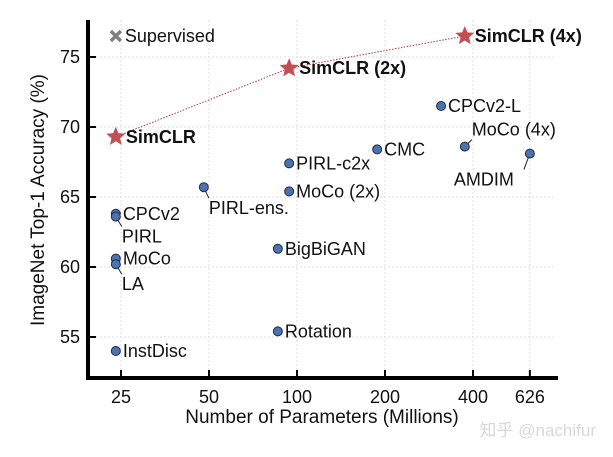 The image size is (613, 457). Describe the element at coordinates (385, 397) in the screenshot. I see `x-tick-label: 200` at that location.